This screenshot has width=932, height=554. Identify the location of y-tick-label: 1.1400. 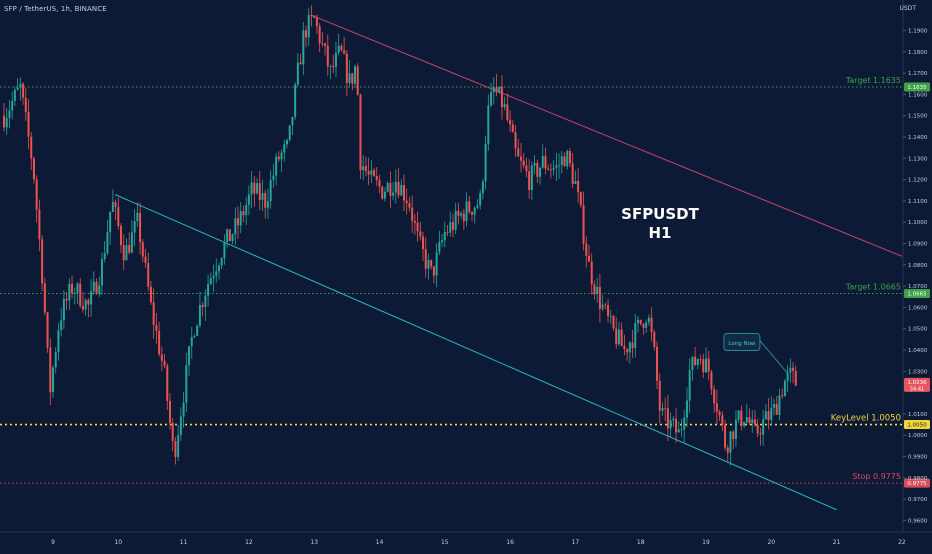
(918, 138).